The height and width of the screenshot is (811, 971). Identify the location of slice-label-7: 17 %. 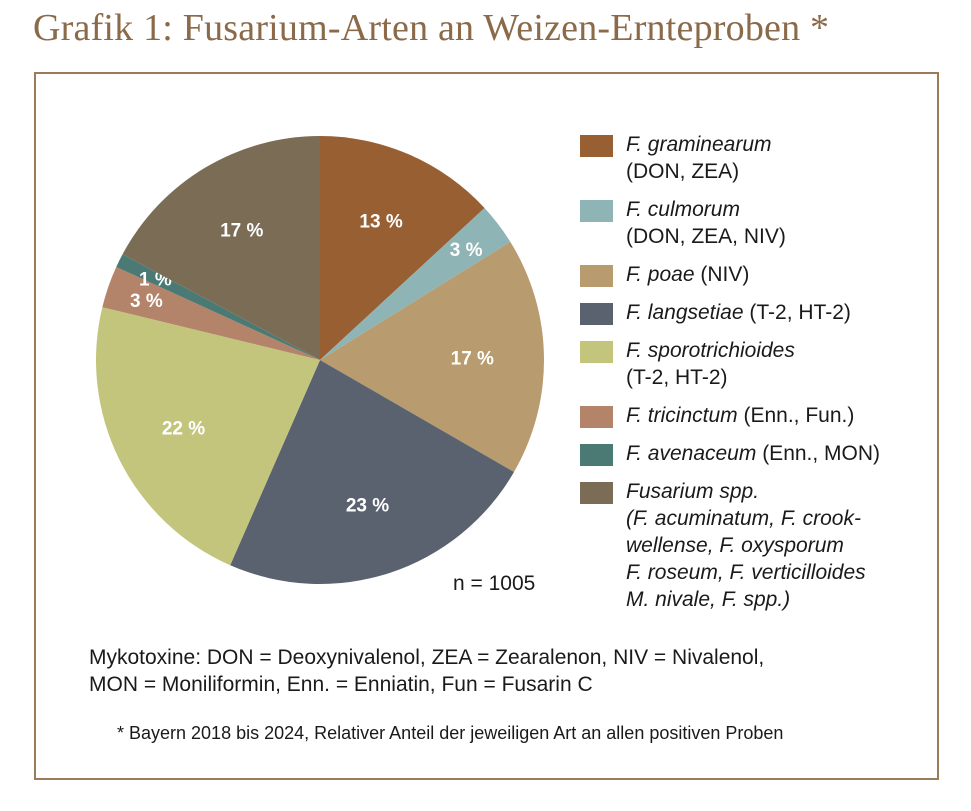
(241, 230).